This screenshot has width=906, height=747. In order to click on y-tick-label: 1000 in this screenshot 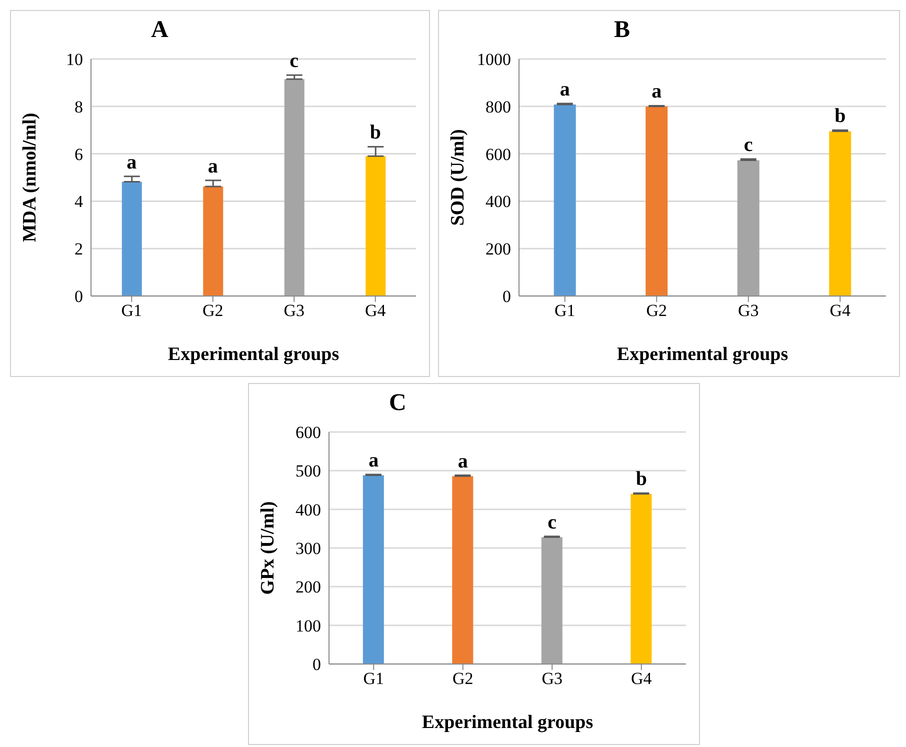, I will do `click(494, 60)`.